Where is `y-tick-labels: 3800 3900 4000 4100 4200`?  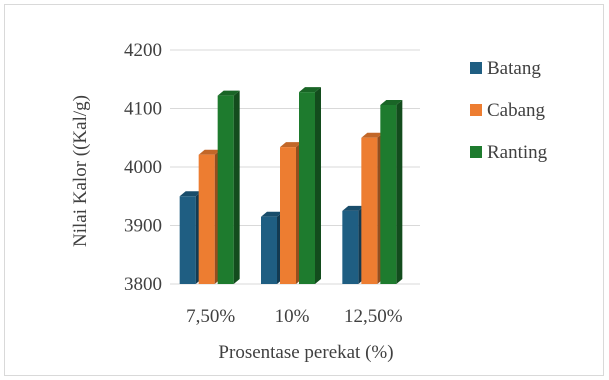 y-tick-labels: 3800 3900 4000 4100 4200 is located at coordinates (143, 167).